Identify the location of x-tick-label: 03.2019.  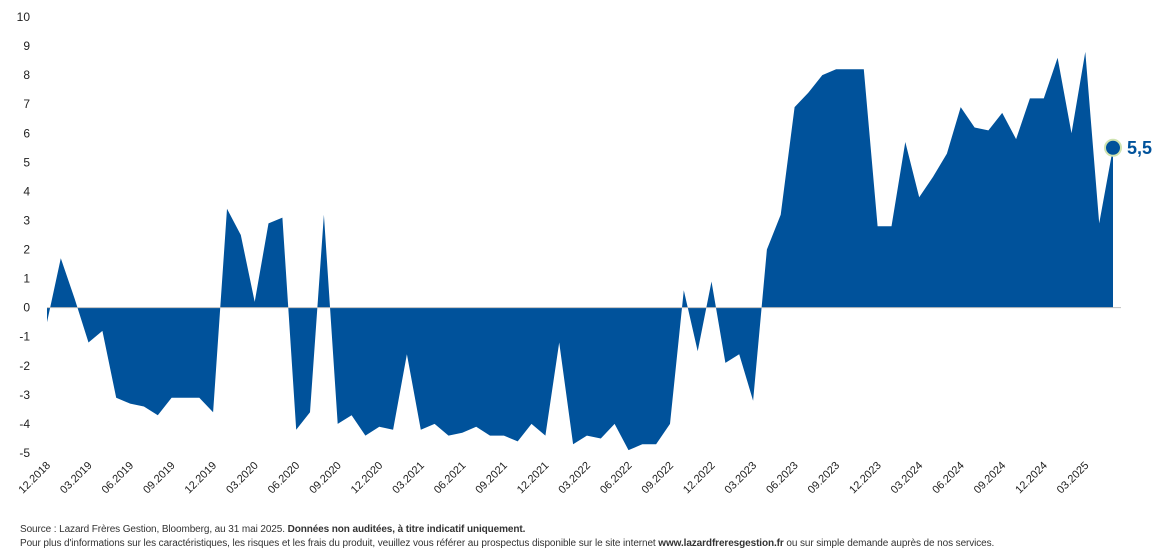
(76, 478).